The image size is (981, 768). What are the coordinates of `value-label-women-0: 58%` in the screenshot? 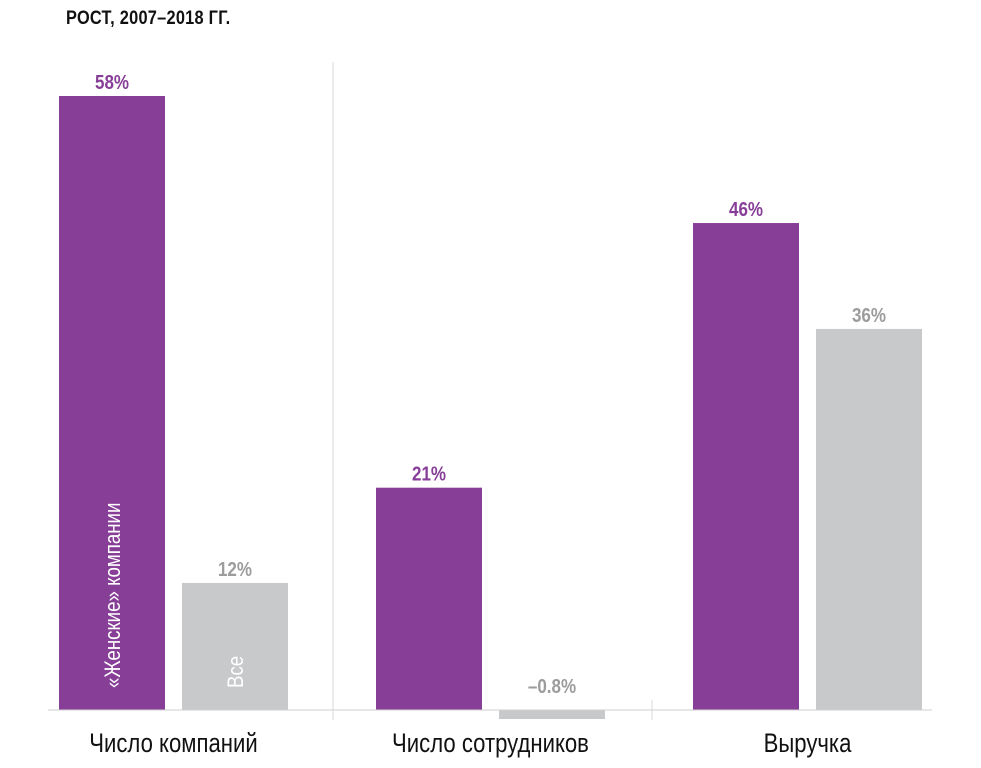 It's located at (112, 82).